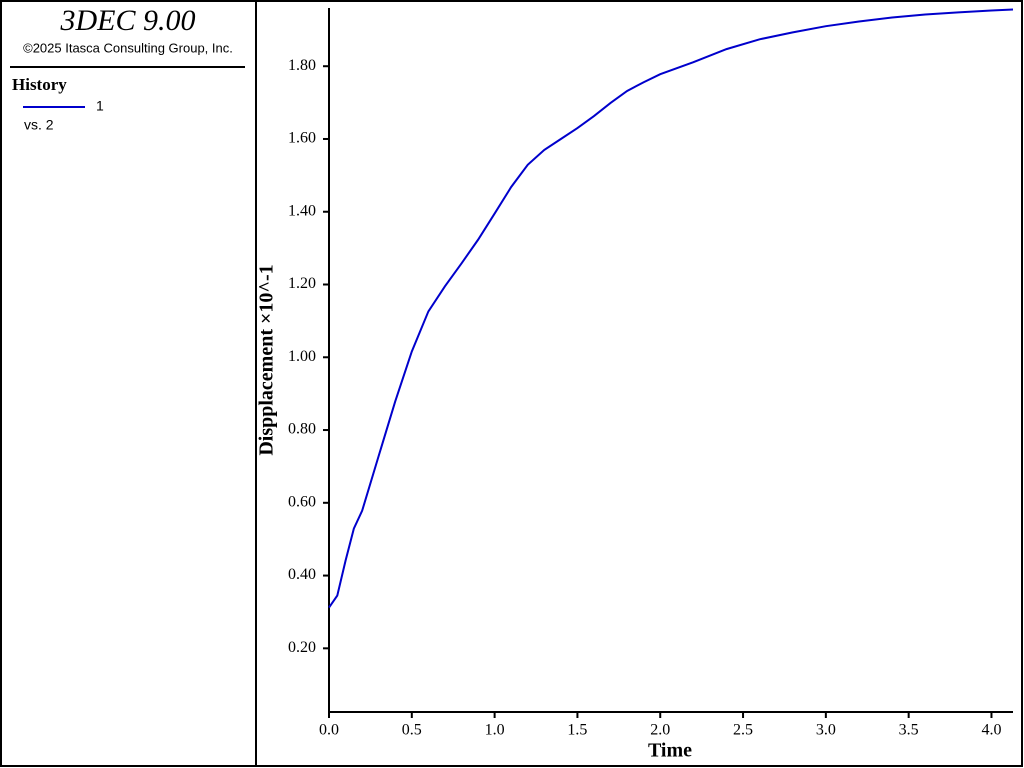  What do you see at coordinates (128, 20) in the screenshot?
I see `app-title: 3DEC 9.00` at bounding box center [128, 20].